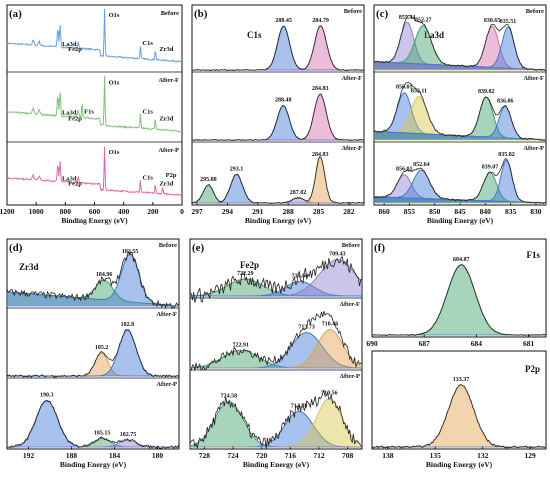 The width and height of the screenshot is (550, 481). I want to click on peak-name-label: Zr3d, so click(166, 183).